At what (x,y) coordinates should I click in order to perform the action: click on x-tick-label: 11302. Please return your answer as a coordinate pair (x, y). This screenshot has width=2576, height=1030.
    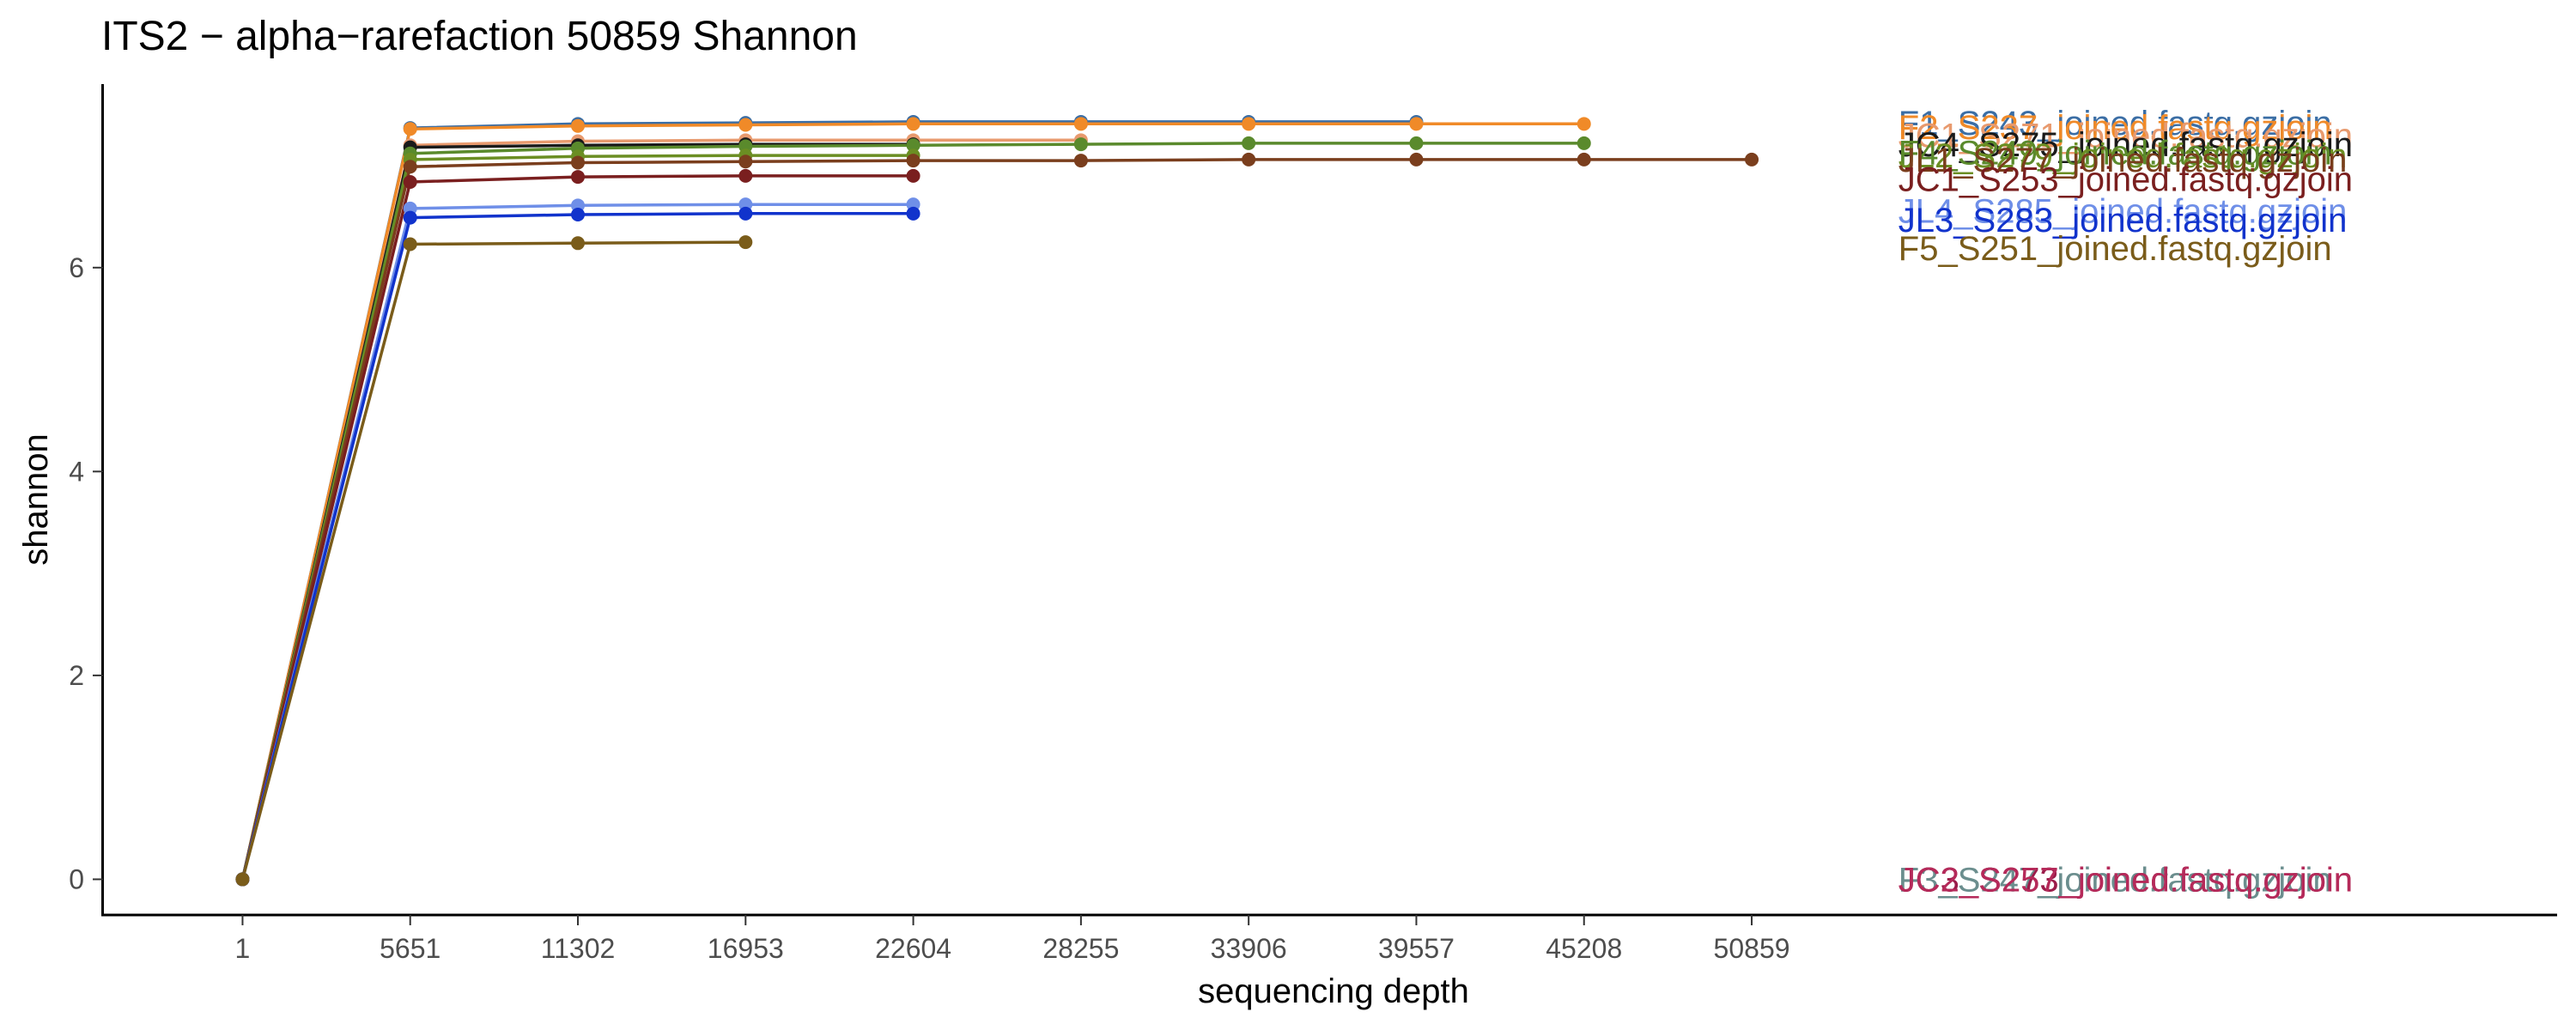
    Looking at the image, I should click on (578, 948).